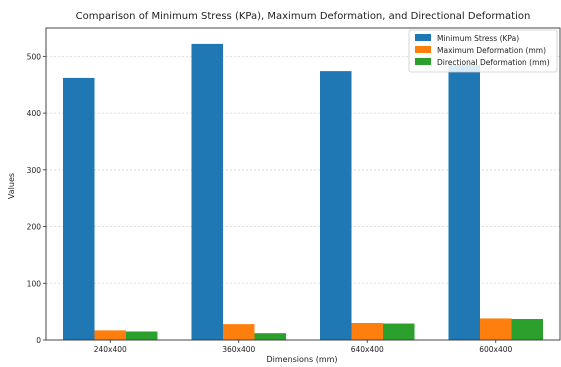 The width and height of the screenshot is (561, 367). I want to click on y-tick-label: 100, so click(34, 283).